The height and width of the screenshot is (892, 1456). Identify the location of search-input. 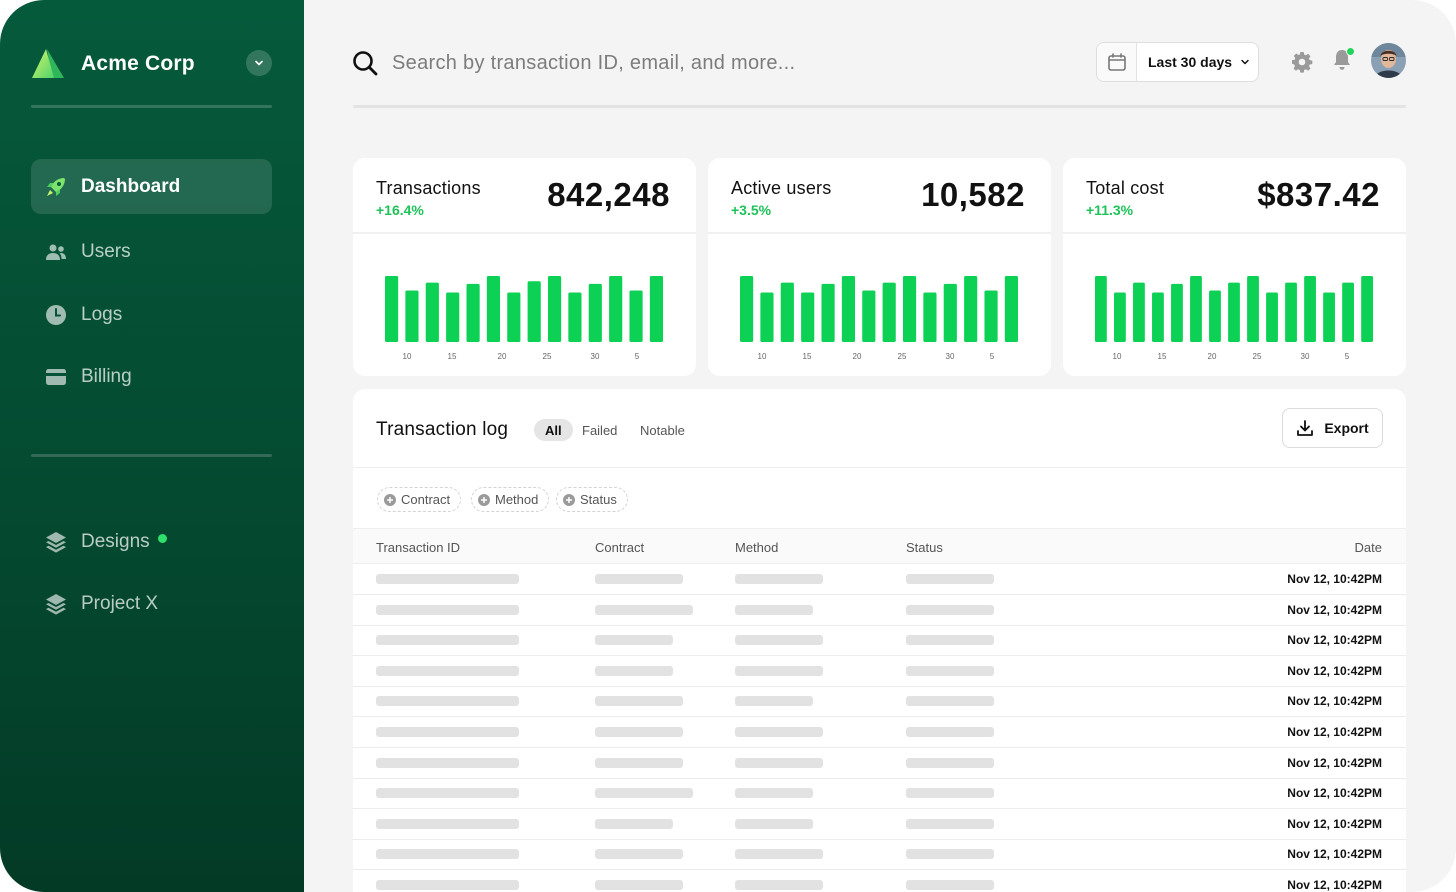
(722, 63).